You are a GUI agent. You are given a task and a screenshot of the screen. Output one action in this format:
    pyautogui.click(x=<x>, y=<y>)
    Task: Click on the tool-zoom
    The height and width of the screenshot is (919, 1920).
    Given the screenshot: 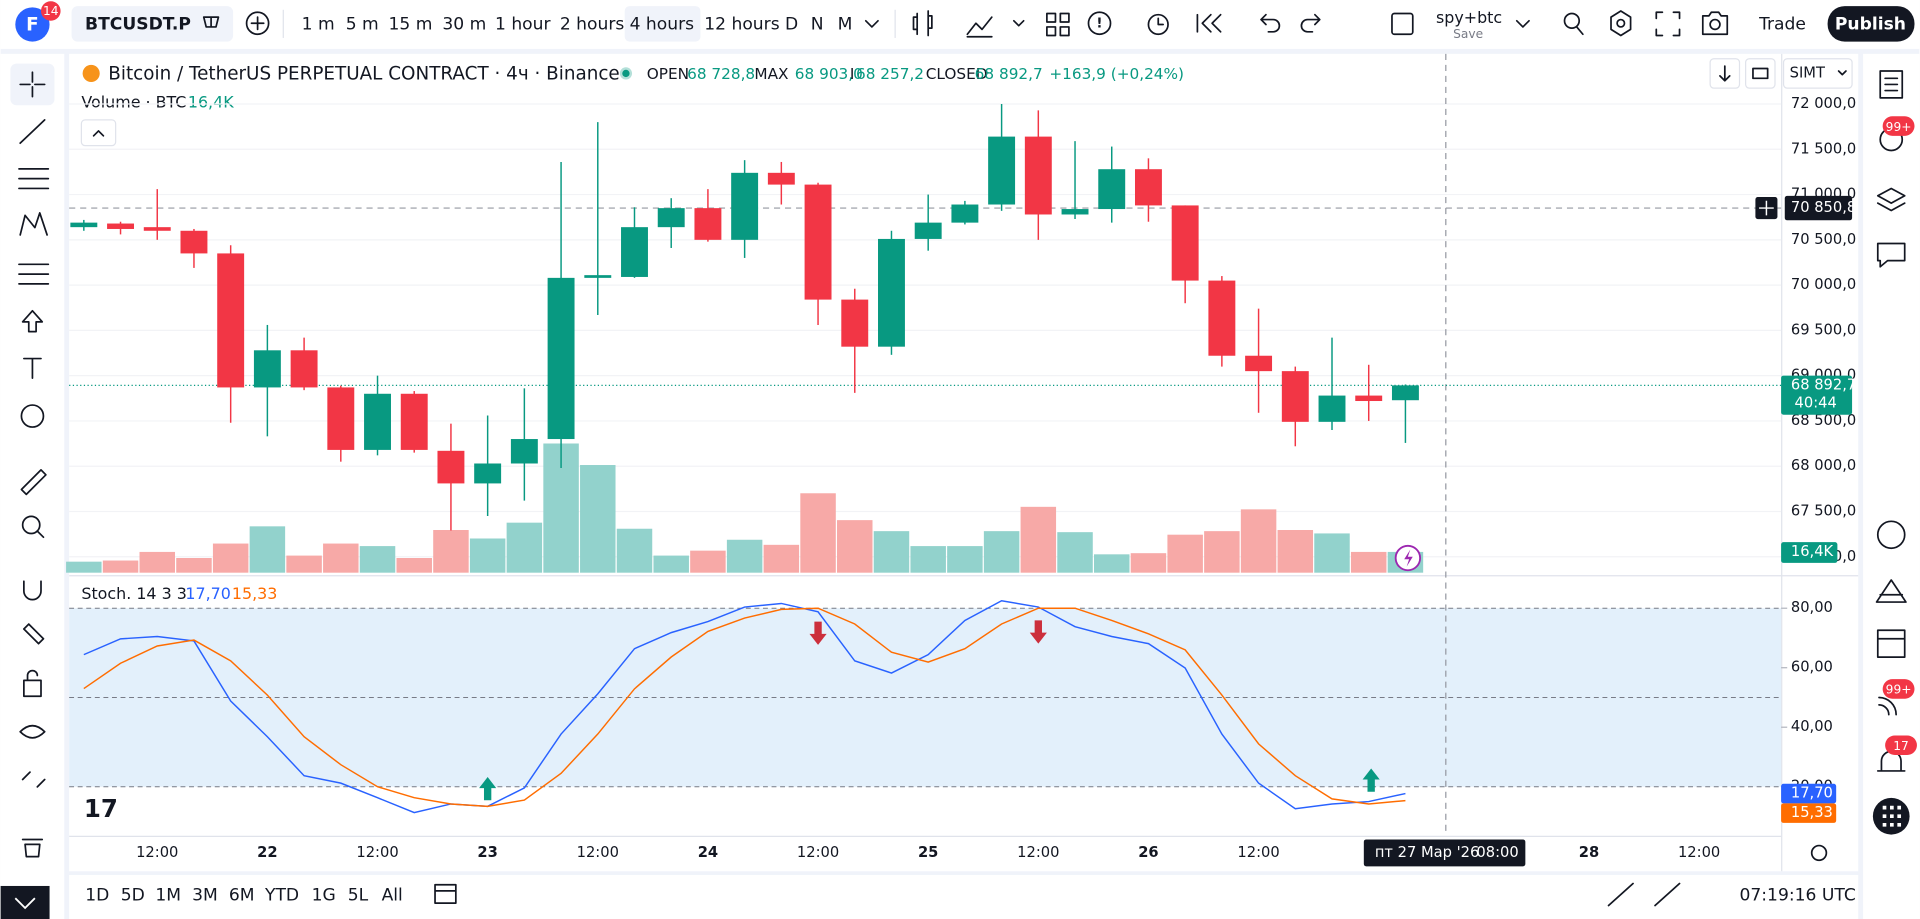 What is the action you would take?
    pyautogui.click(x=31, y=525)
    